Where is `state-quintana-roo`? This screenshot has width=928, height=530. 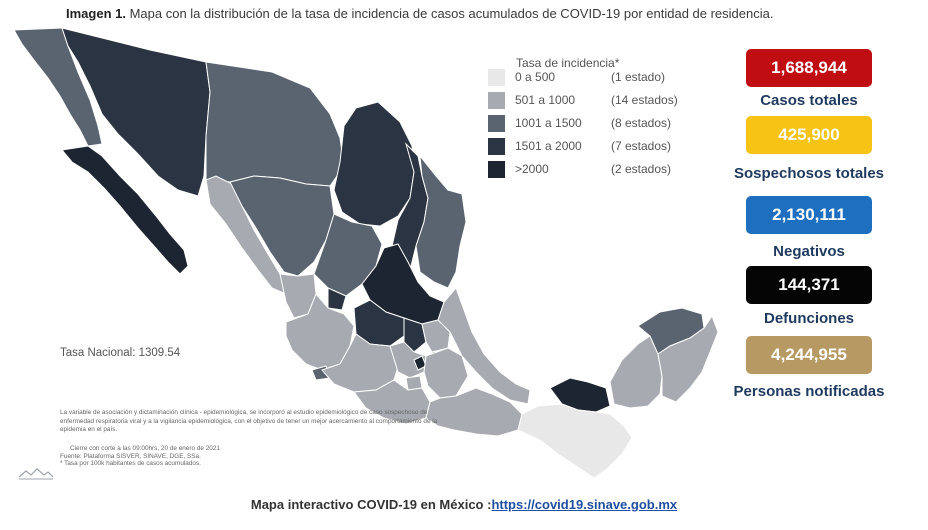
state-quintana-roo is located at coordinates (688, 358).